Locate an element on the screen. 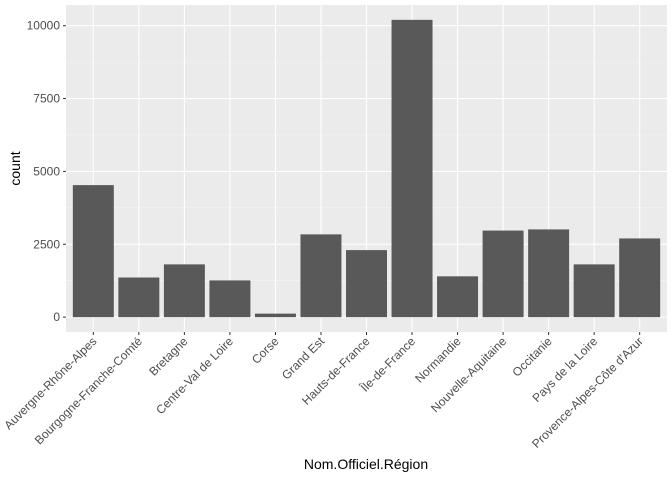 Image resolution: width=672 pixels, height=480 pixels. y-tick-label: 2500 is located at coordinates (46, 244).